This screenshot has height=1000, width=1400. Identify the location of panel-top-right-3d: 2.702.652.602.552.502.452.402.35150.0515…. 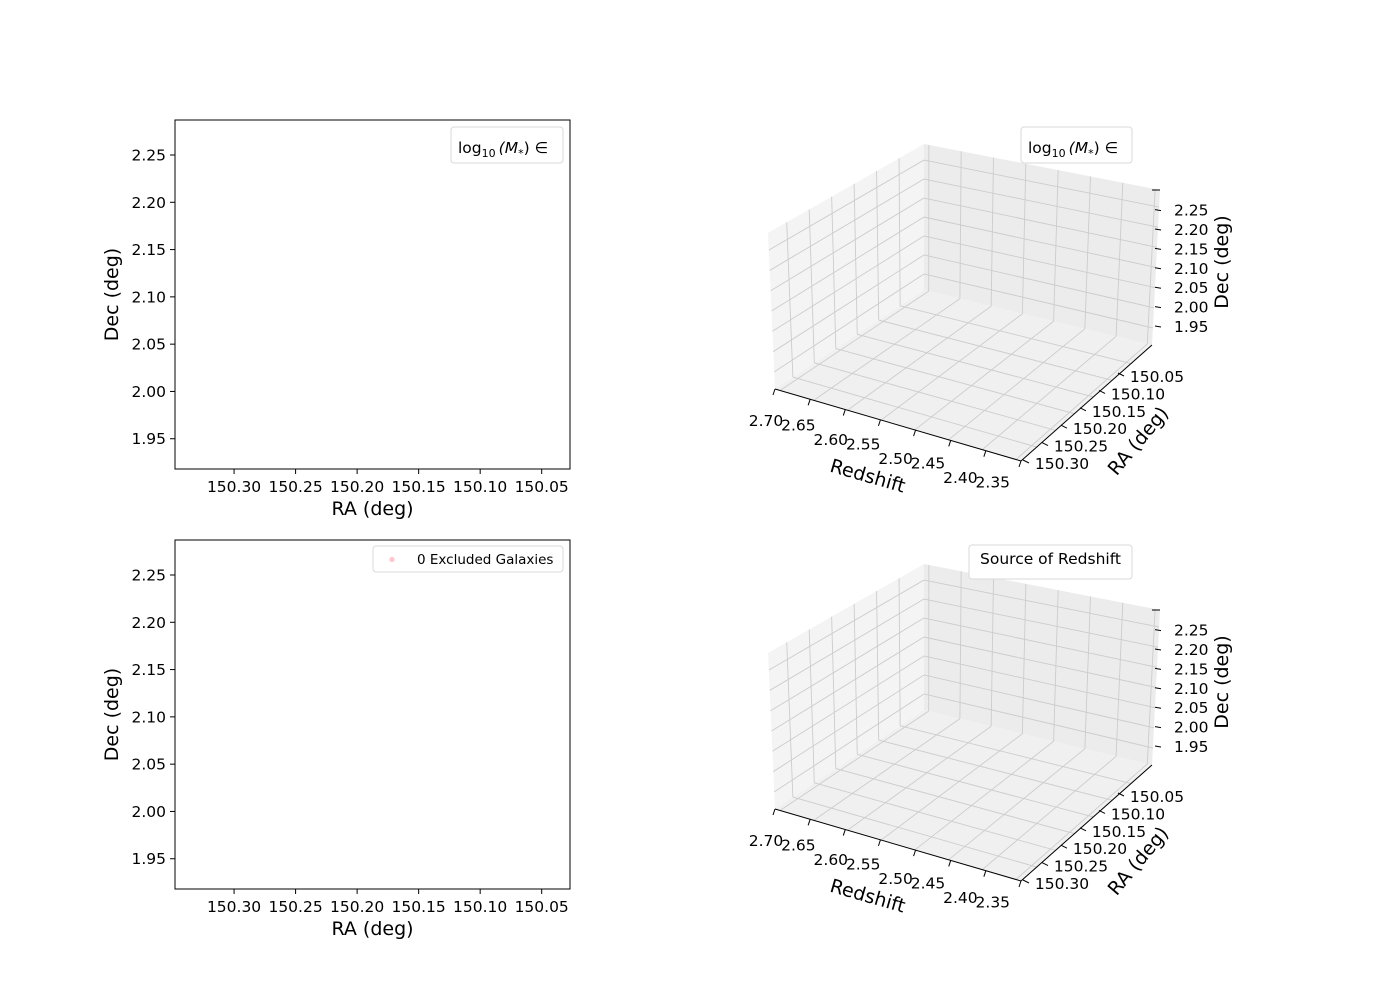
(991, 311).